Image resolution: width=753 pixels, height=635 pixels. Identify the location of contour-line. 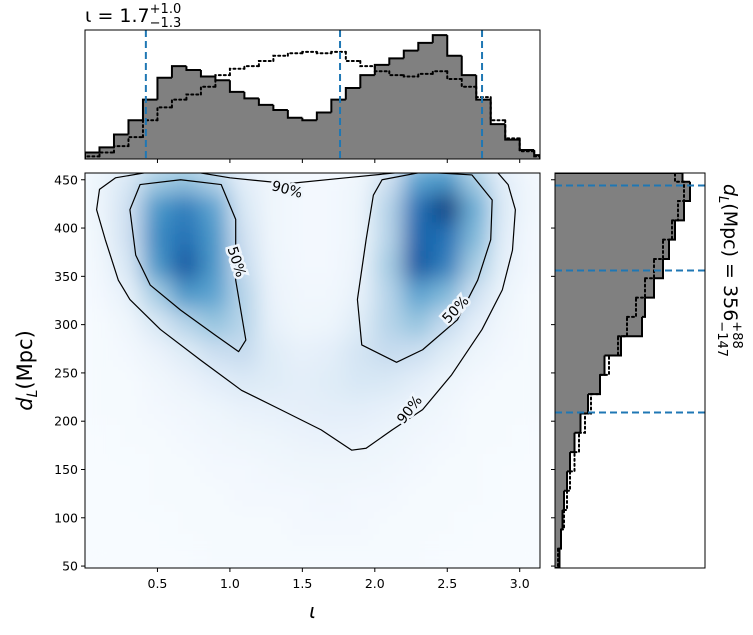
(424, 268).